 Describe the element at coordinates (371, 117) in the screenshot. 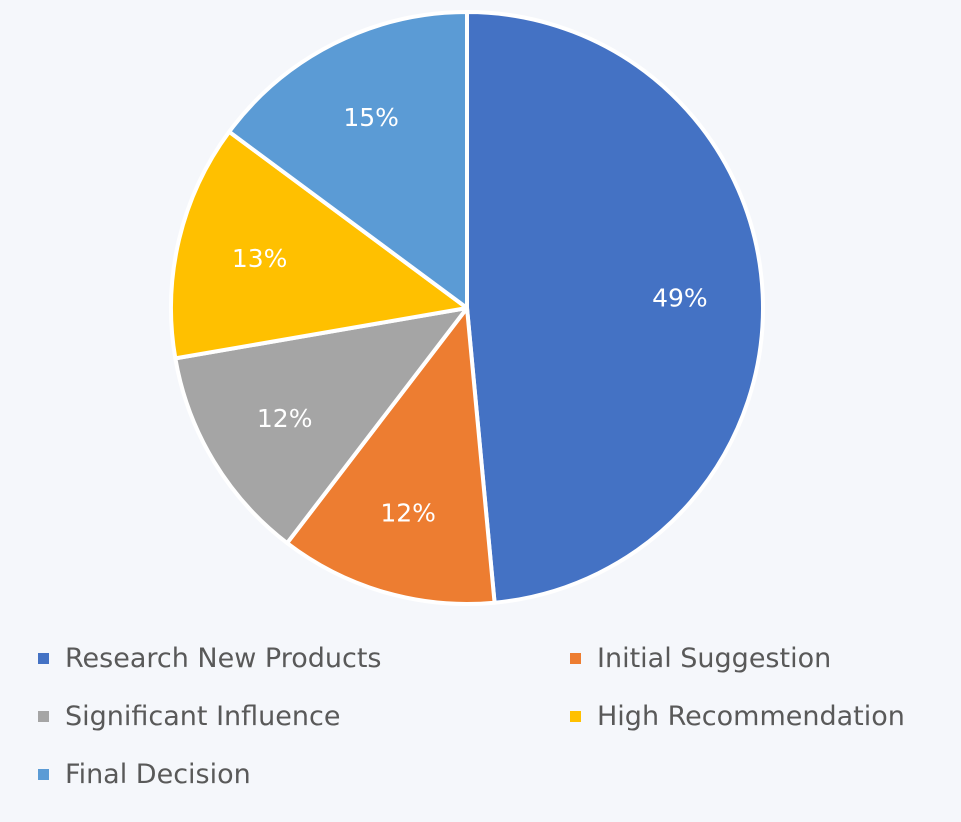

I see `data-label-final-decision: 15%` at that location.